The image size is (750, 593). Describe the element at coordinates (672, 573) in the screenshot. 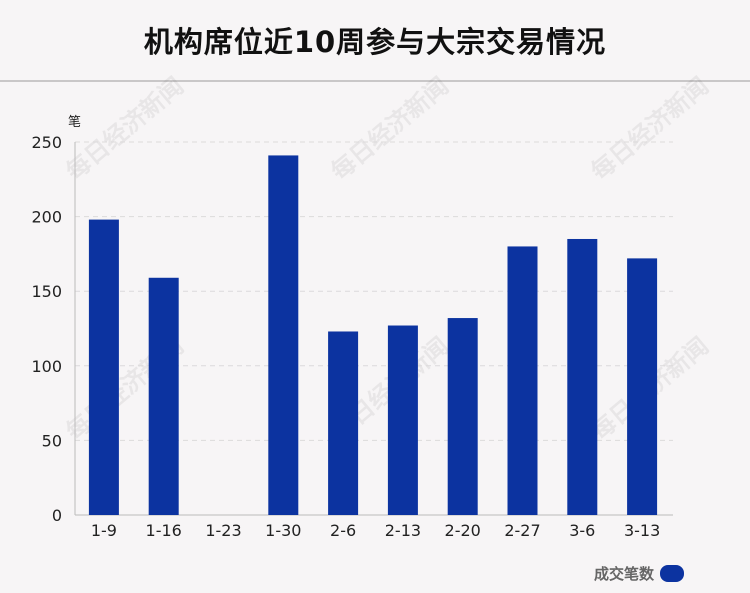

I see `legend-swatch` at that location.